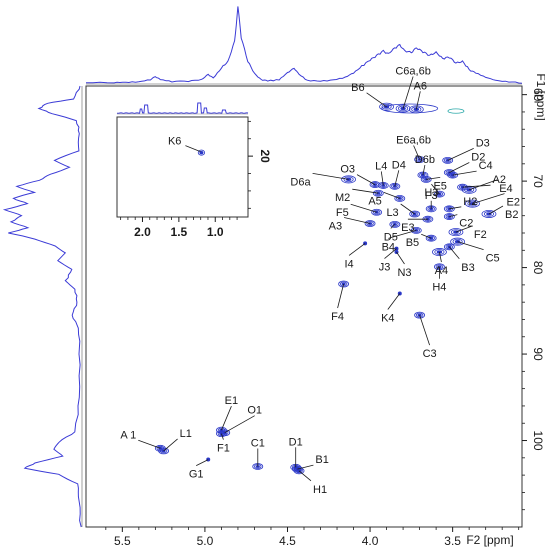 The image size is (545, 550). I want to click on peak-label-h4: H4, so click(439, 288).